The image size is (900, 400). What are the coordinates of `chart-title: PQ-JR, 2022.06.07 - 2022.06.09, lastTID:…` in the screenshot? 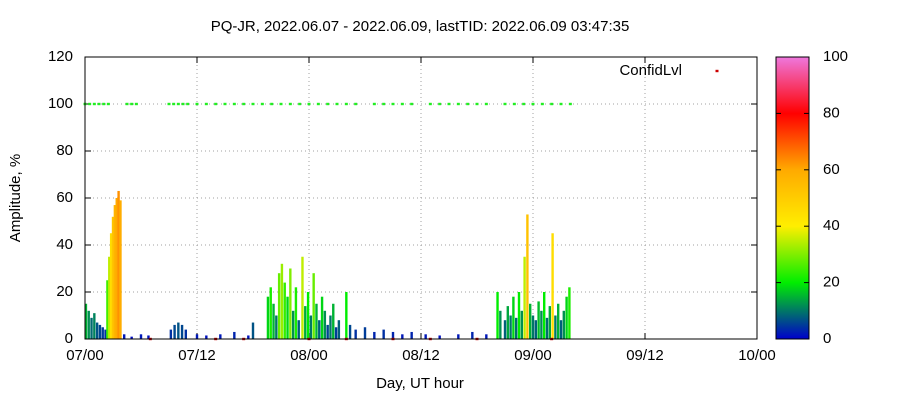 It's located at (420, 26).